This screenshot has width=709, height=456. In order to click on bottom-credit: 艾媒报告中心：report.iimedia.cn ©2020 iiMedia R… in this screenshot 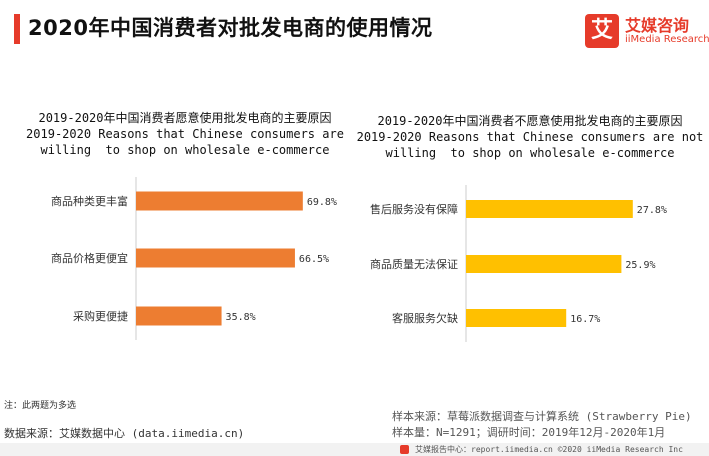, I will do `click(549, 449)`.